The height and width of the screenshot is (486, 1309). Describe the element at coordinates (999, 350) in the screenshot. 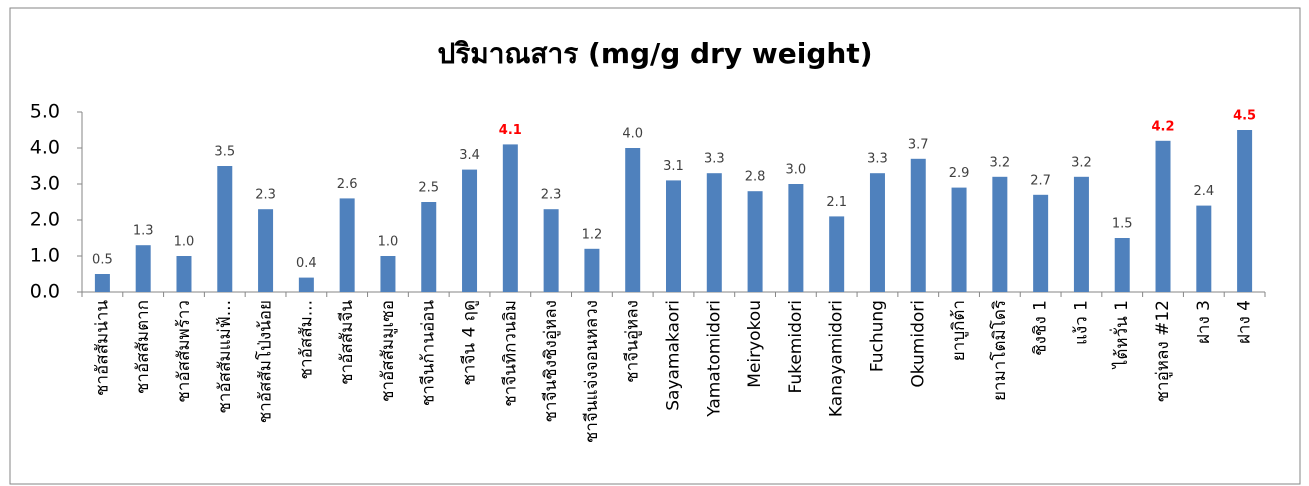

I see `x-tick-label: ยามาโตมิโดริ` at that location.